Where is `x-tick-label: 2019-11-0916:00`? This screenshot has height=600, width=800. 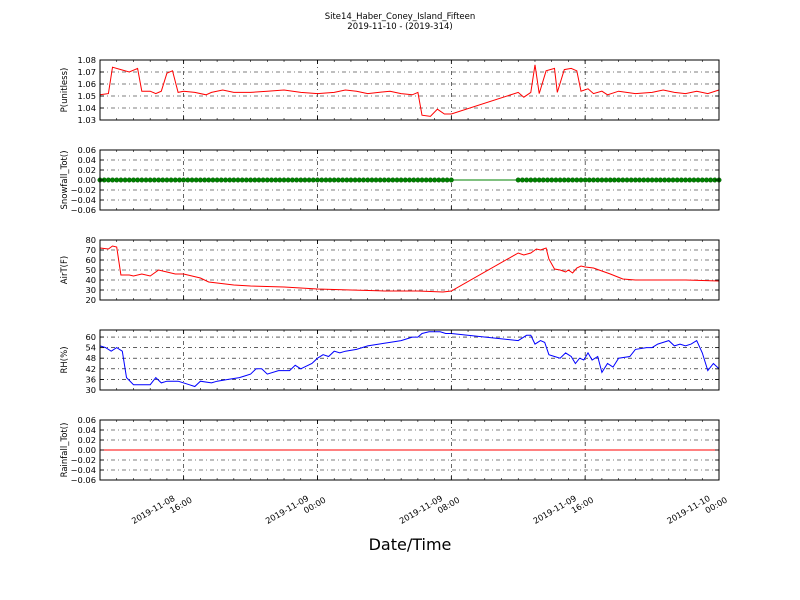 x-tick-label: 2019-11-0916:00 is located at coordinates (563, 510).